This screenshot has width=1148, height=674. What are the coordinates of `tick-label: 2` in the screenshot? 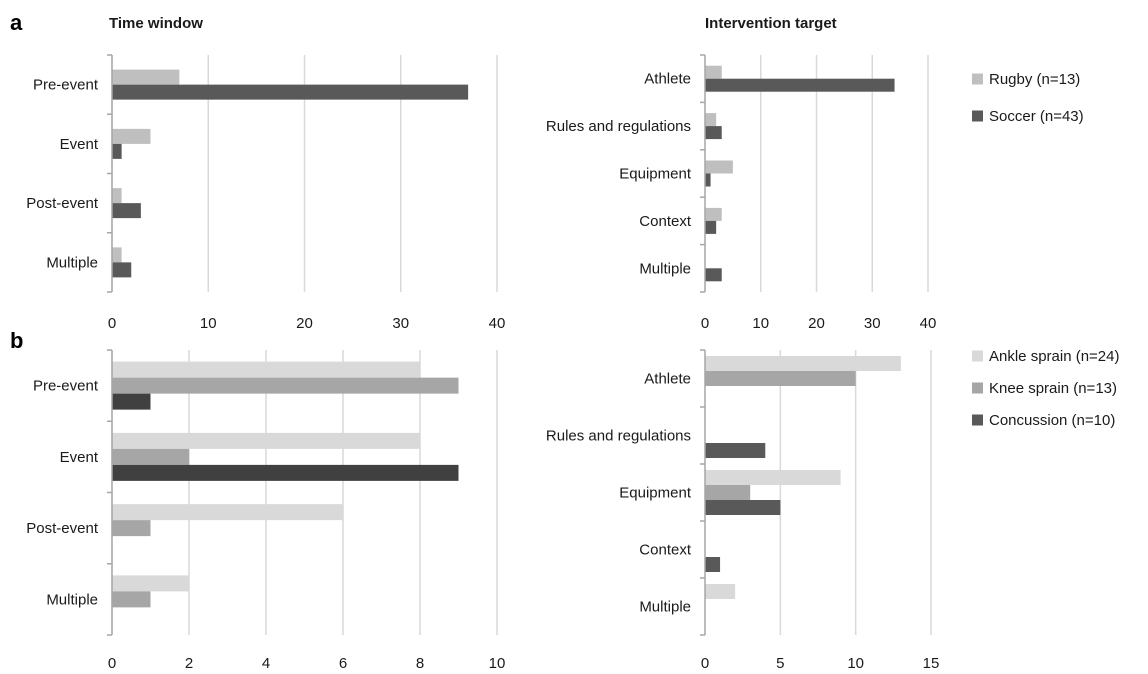 It's located at (189, 663).